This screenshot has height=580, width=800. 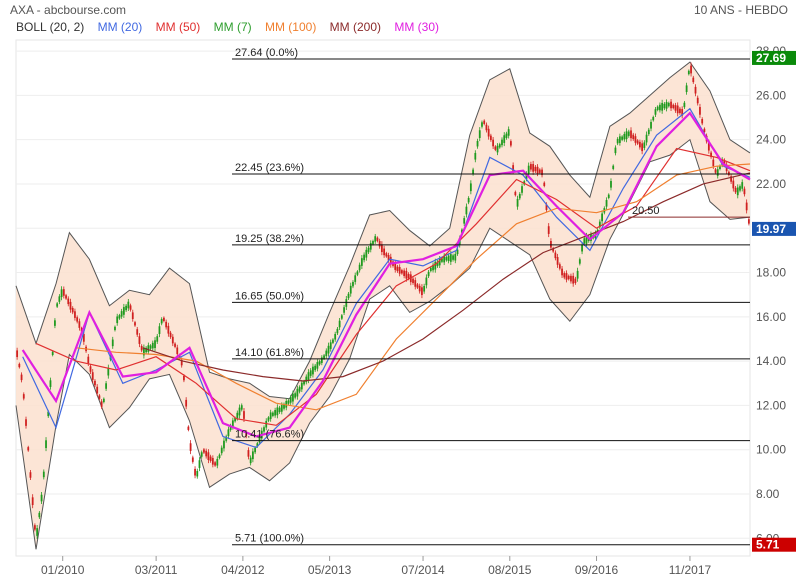 What do you see at coordinates (417, 27) in the screenshot?
I see `legend-item-mm30: MM (30)` at bounding box center [417, 27].